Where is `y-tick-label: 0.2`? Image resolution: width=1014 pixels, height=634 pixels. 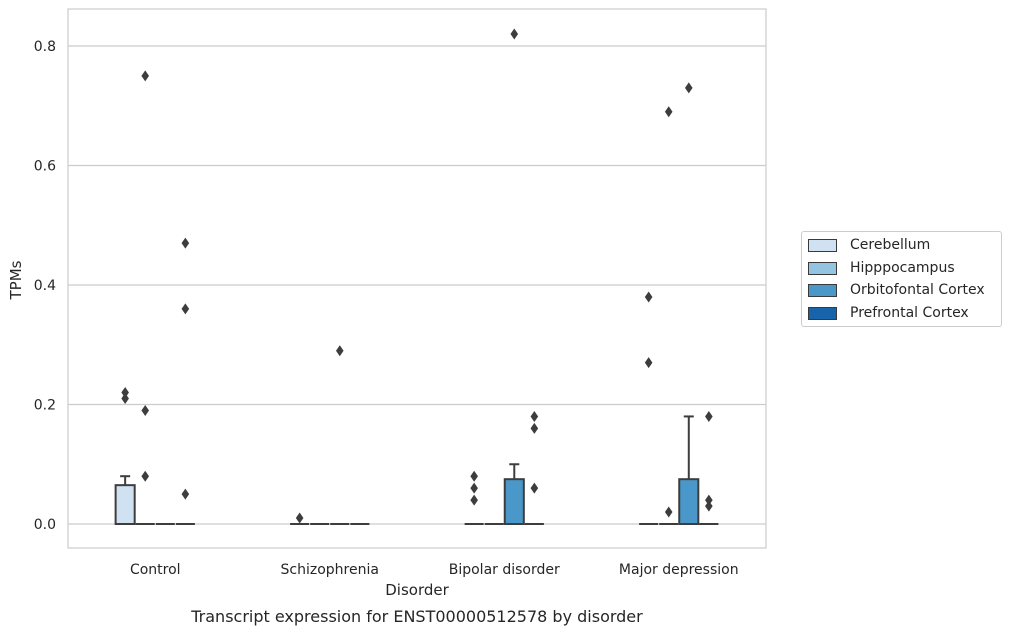 y-tick-label: 0.2 is located at coordinates (45, 406).